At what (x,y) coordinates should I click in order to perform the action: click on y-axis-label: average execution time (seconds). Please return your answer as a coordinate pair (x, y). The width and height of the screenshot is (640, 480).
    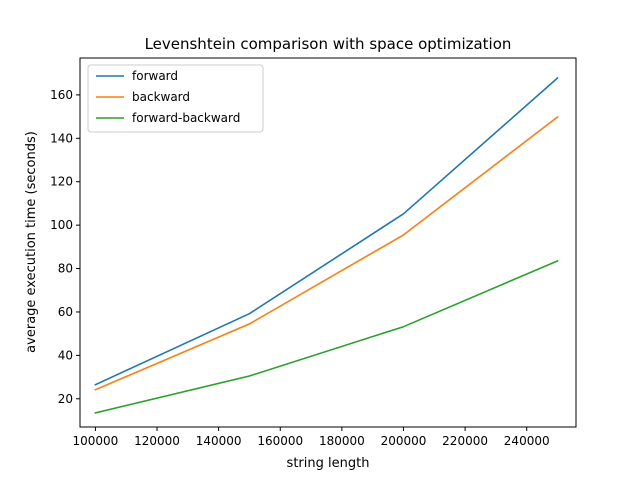
    Looking at the image, I should click on (31, 242).